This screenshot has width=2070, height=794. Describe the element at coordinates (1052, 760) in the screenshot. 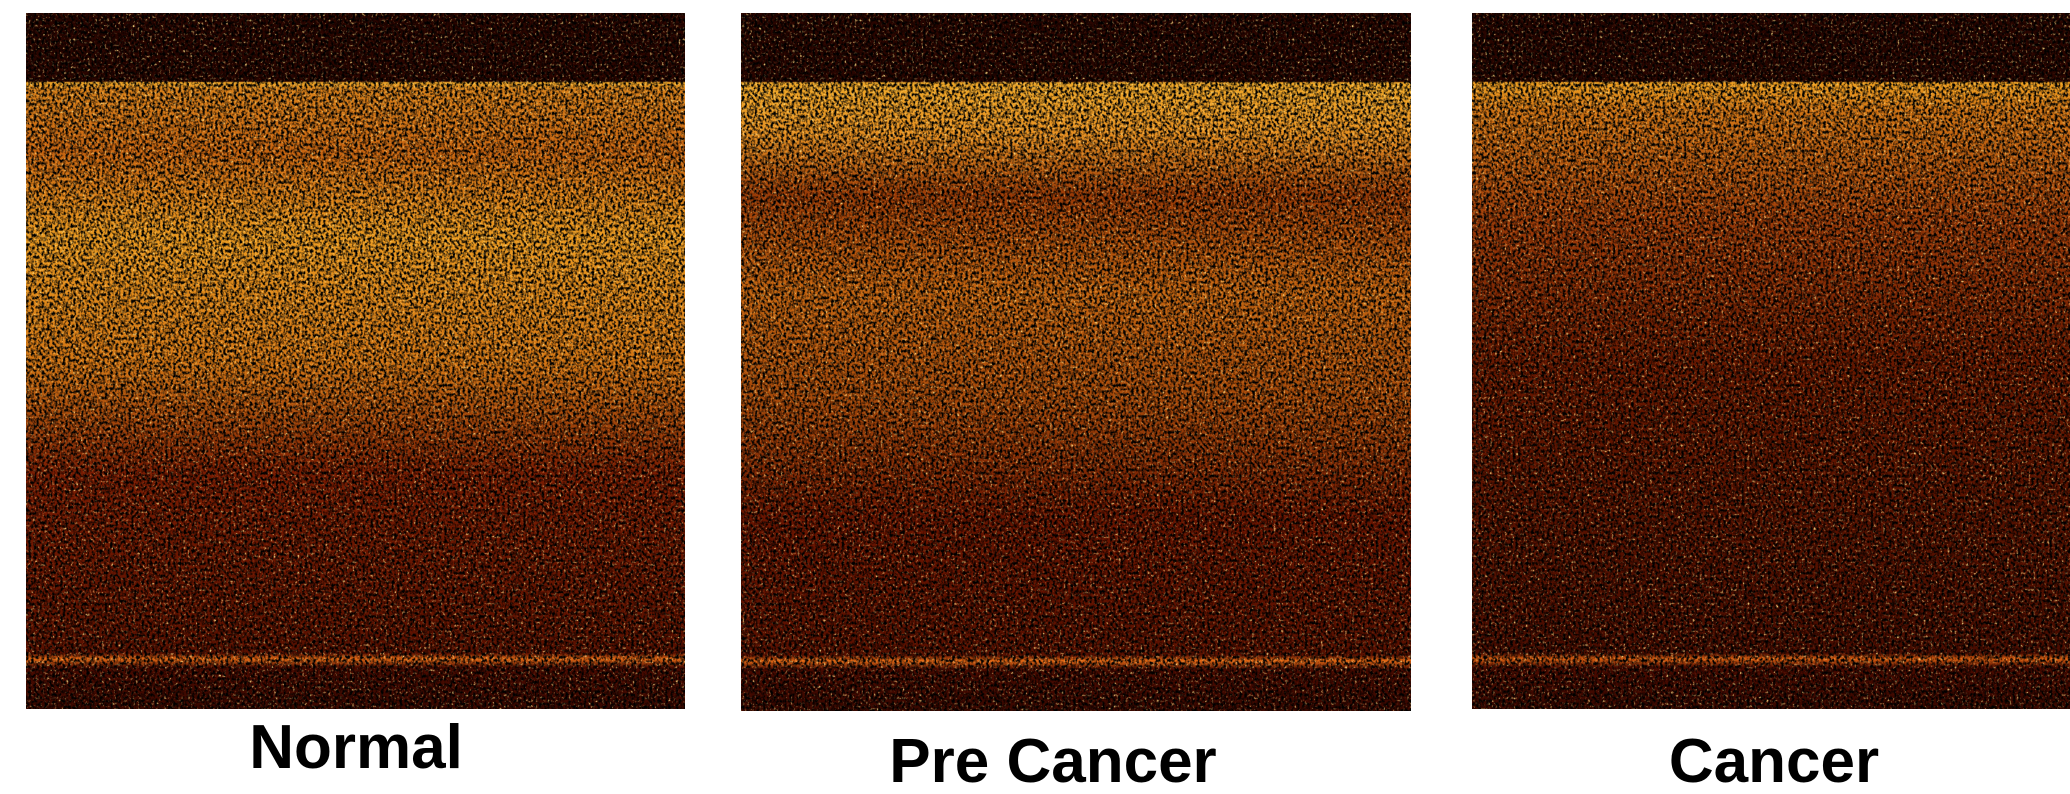

I see `panel-label: Pre Cancer` at that location.